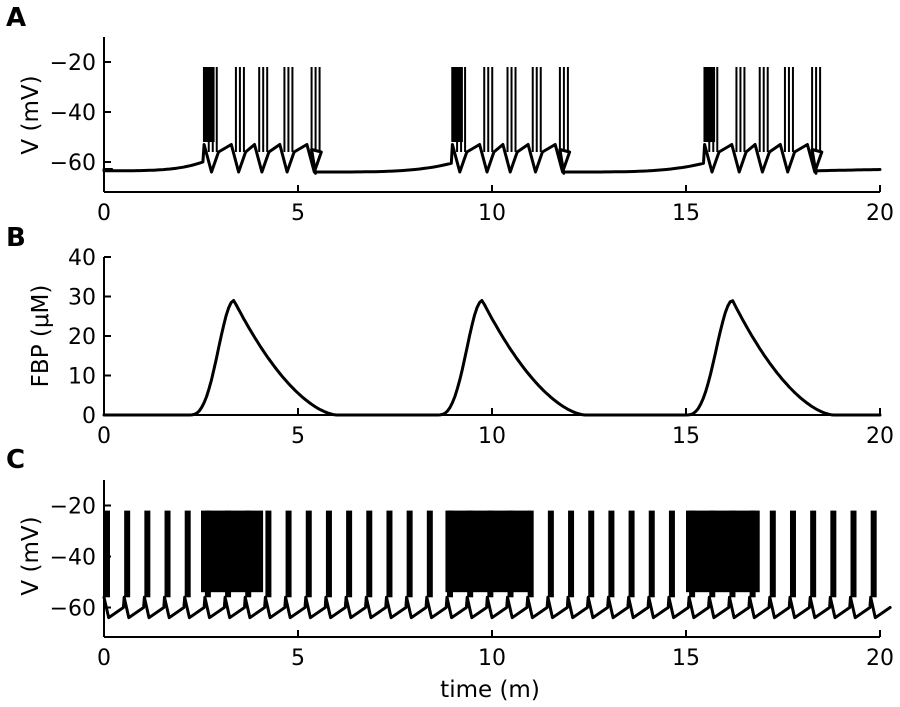 This screenshot has height=707, width=900. What do you see at coordinates (15, 460) in the screenshot?
I see `panel-label-c: C` at bounding box center [15, 460].